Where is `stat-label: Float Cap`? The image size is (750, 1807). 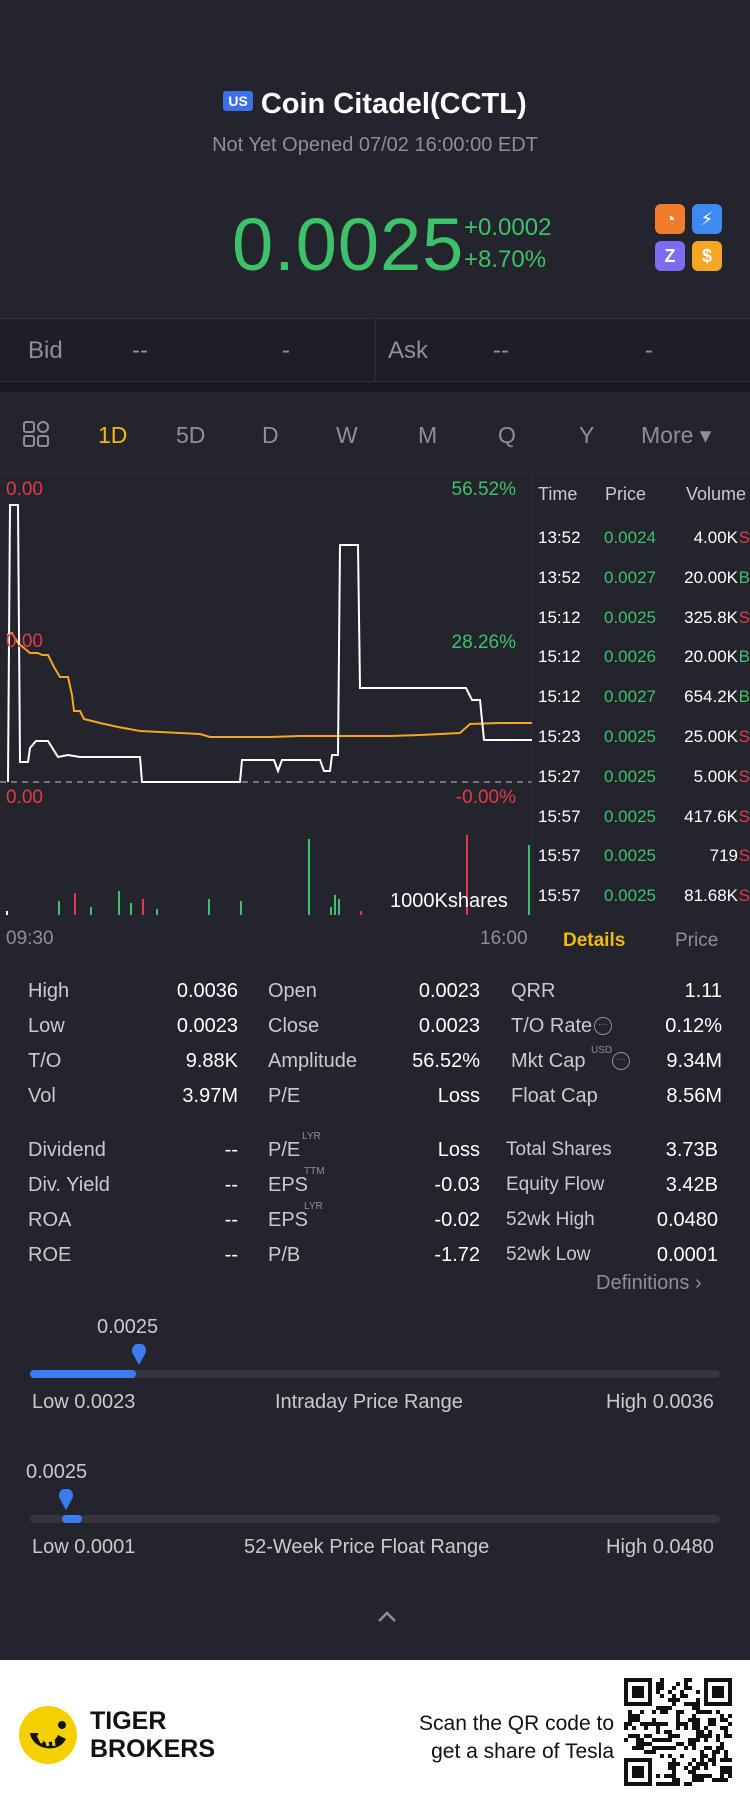 stat-label: Float Cap is located at coordinates (554, 1096).